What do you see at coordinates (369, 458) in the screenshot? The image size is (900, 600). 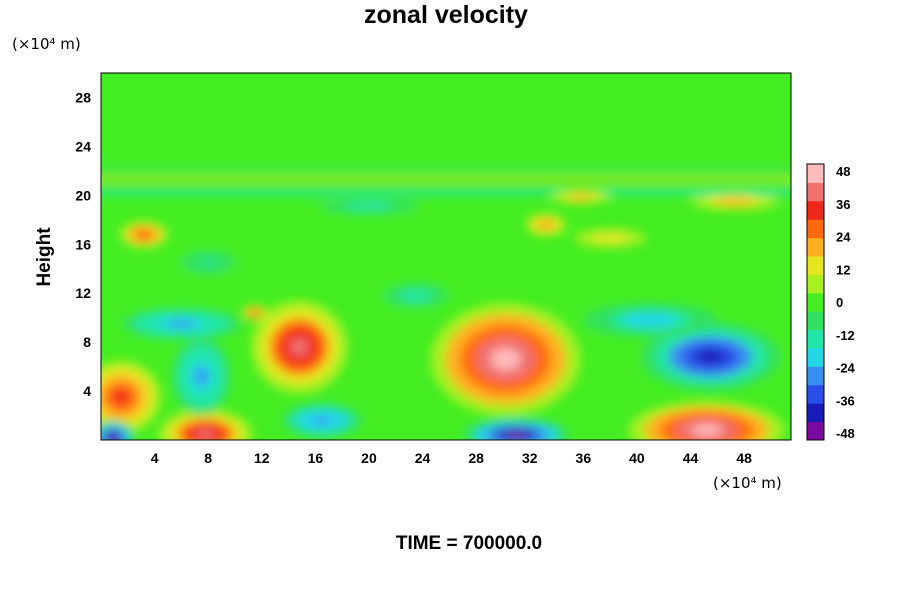 I see `x-tick-label: 20` at bounding box center [369, 458].